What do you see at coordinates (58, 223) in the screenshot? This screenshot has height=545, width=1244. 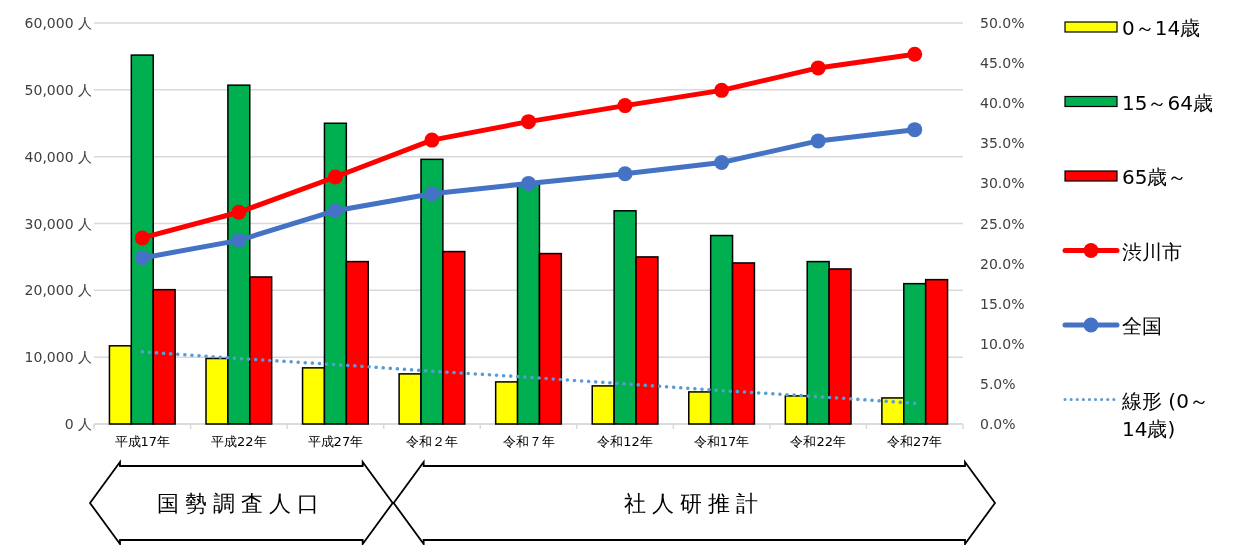 I see `y-tick-label: 30,000 人` at bounding box center [58, 223].